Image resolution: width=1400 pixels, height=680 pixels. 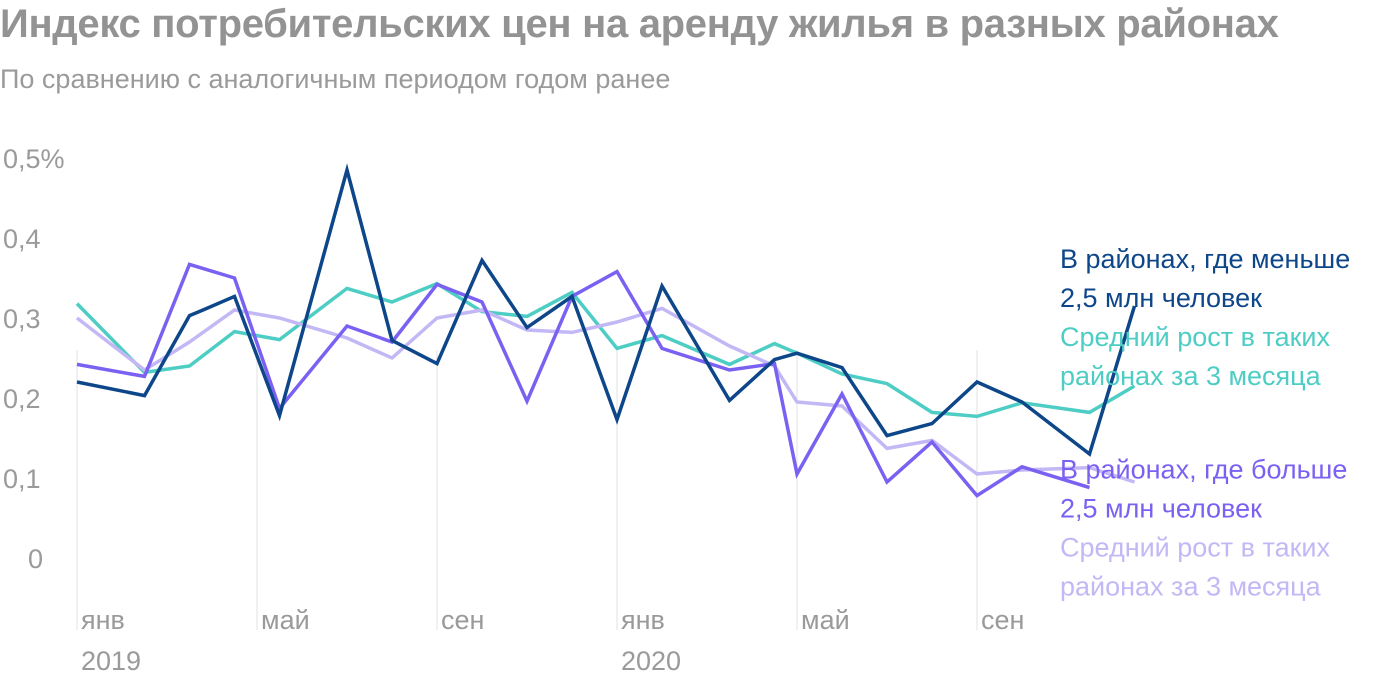 What do you see at coordinates (1191, 587) in the screenshot?
I see `legend-entry-4-line-2: районах за 3 месяца` at bounding box center [1191, 587].